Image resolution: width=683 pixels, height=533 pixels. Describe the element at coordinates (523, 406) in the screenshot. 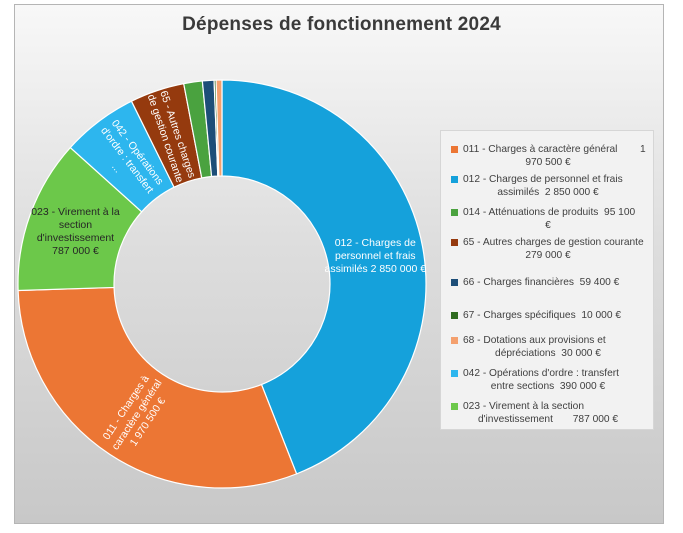

I see `legend-text: 023 - Virement à la section` at that location.